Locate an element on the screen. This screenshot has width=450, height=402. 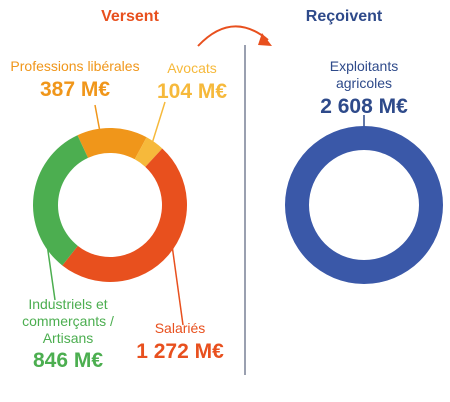
segment-label: Exploitants agricoles 2 608 M€ is located at coordinates (364, 88).